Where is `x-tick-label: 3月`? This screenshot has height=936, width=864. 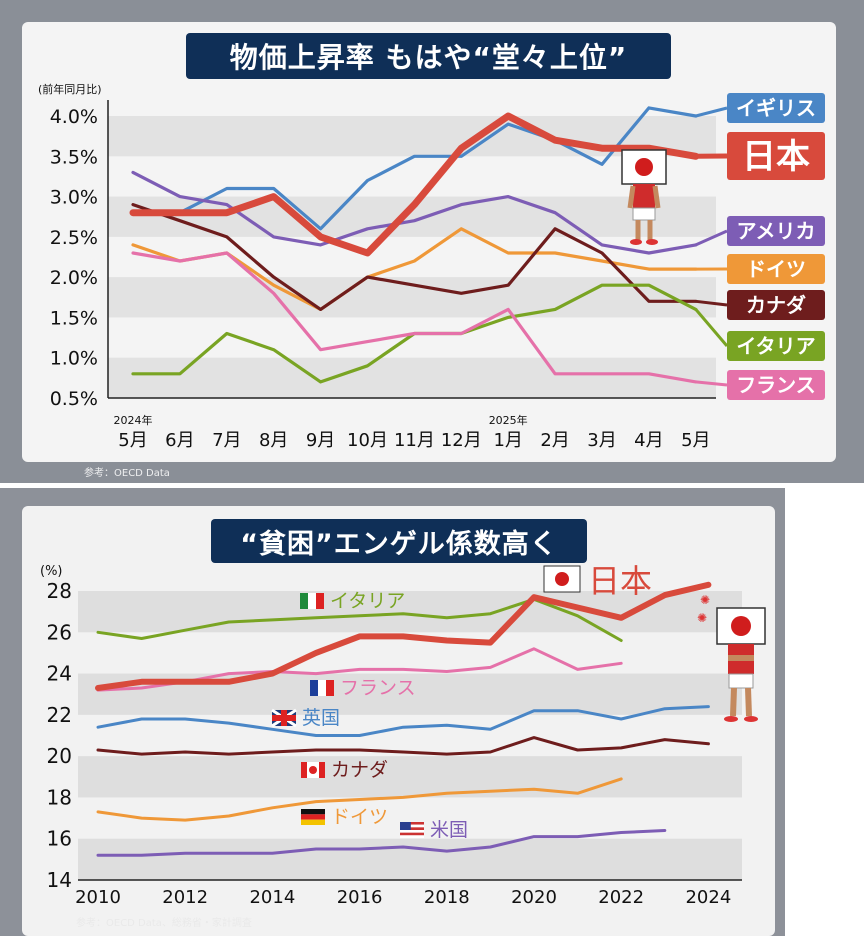 x-tick-label: 3月 is located at coordinates (601, 440).